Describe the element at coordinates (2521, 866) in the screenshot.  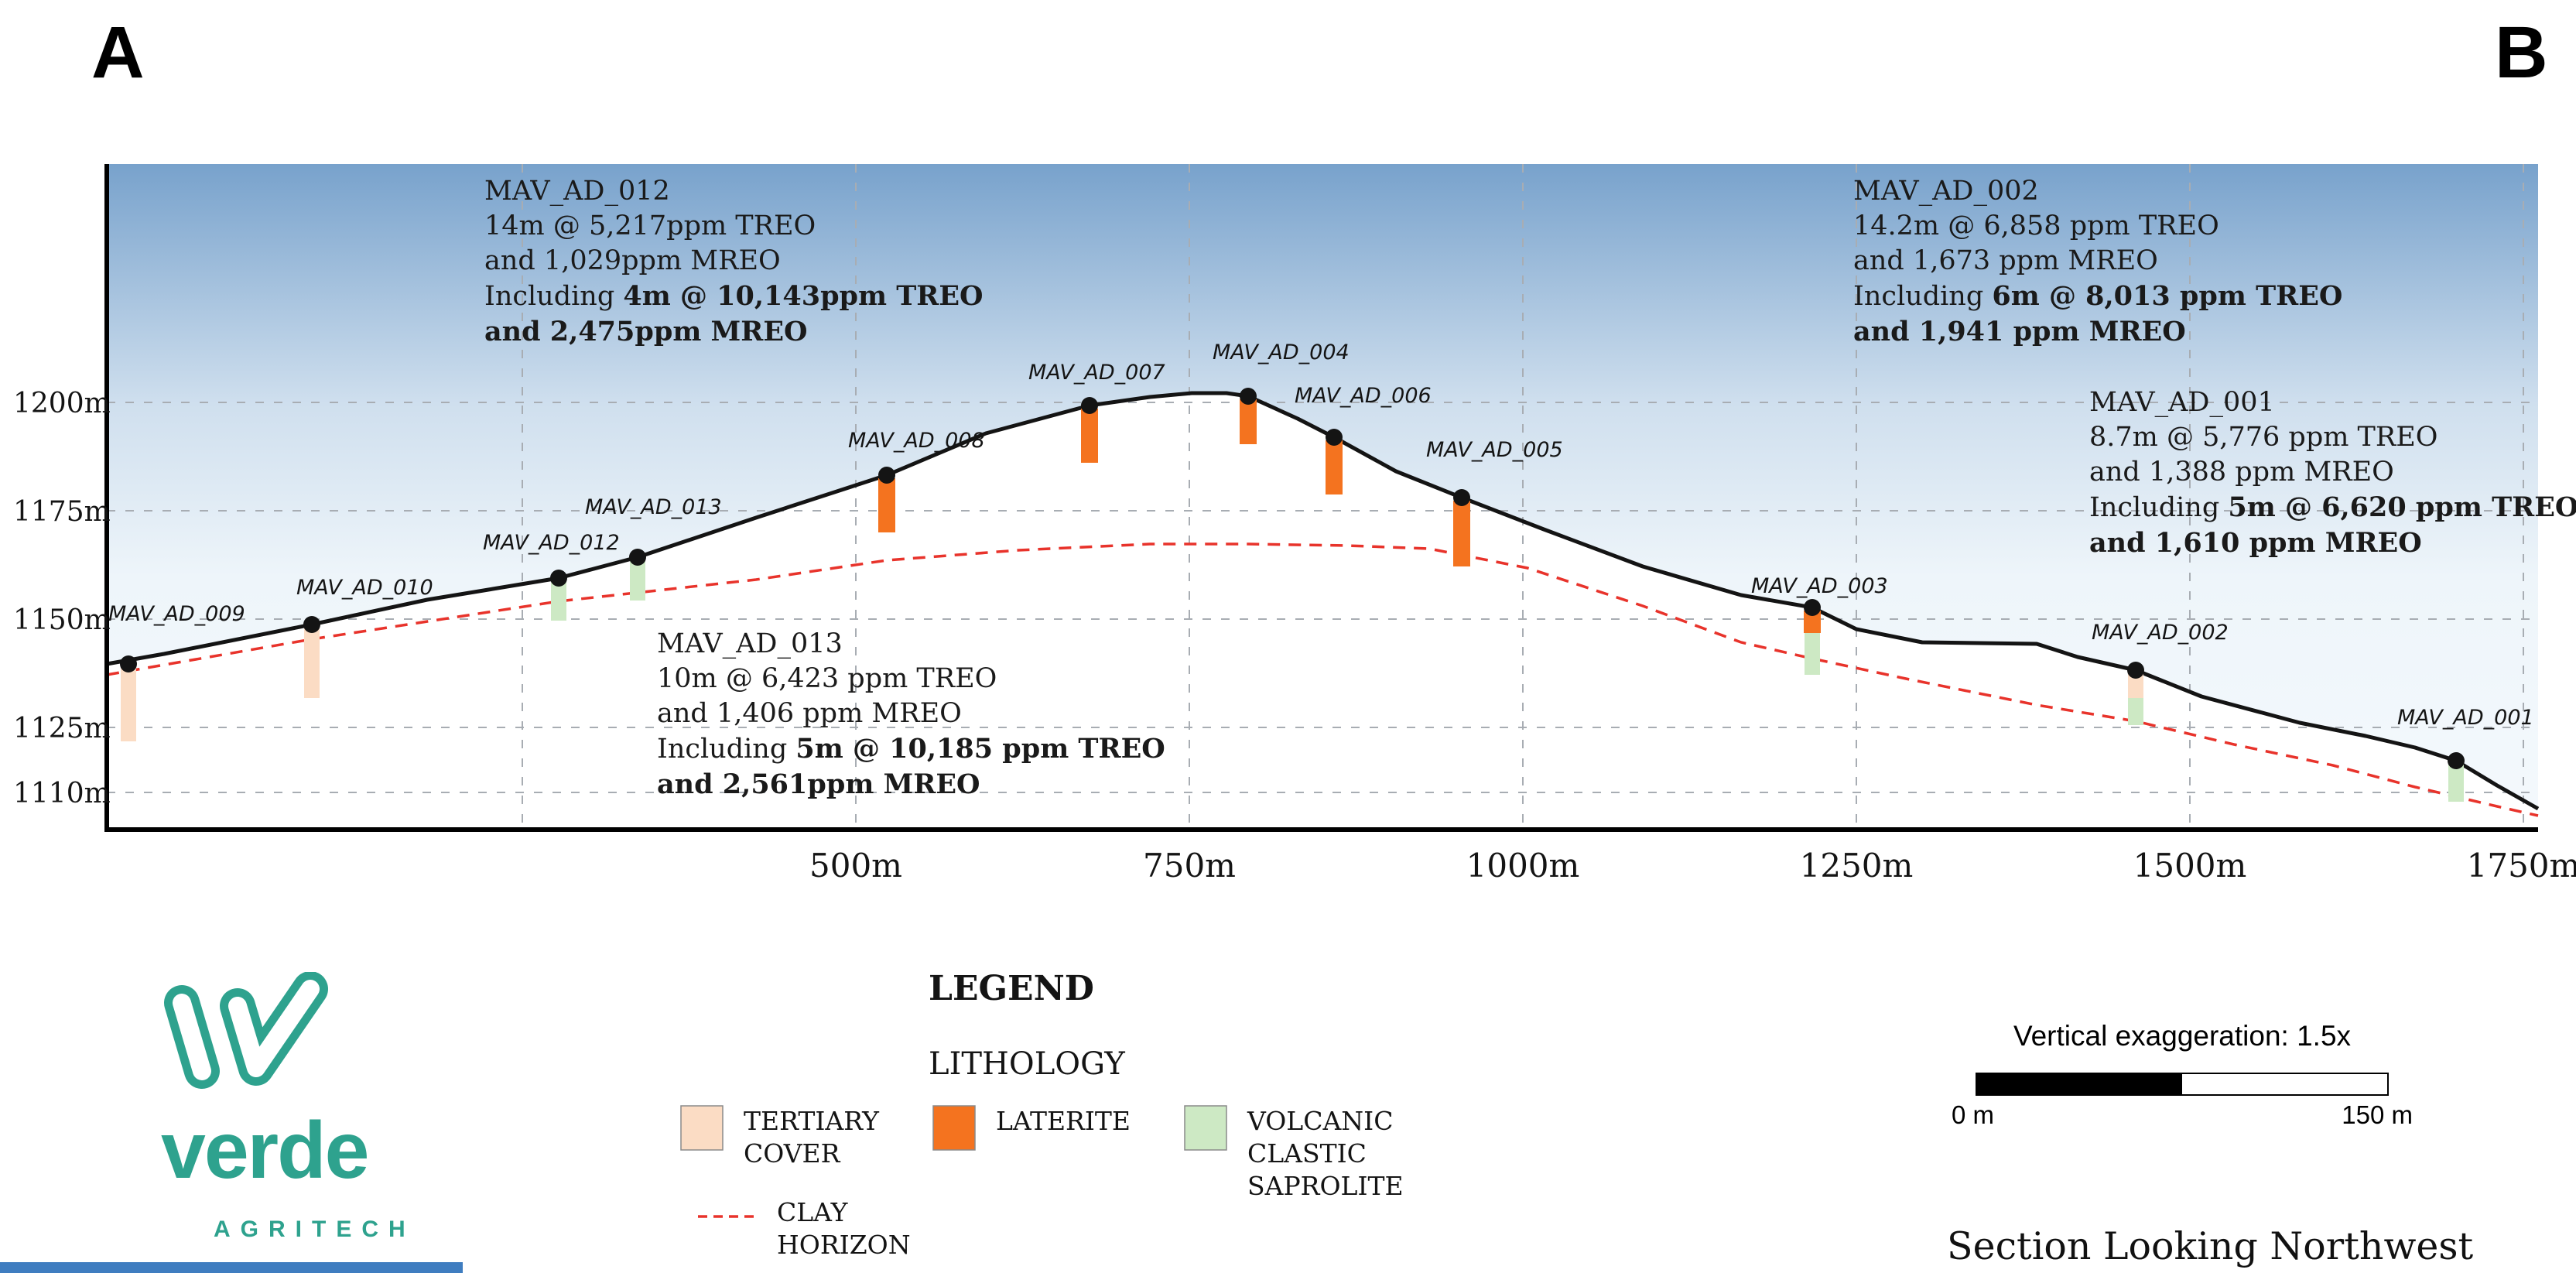
I see `x-axis-label: 1750m` at that location.